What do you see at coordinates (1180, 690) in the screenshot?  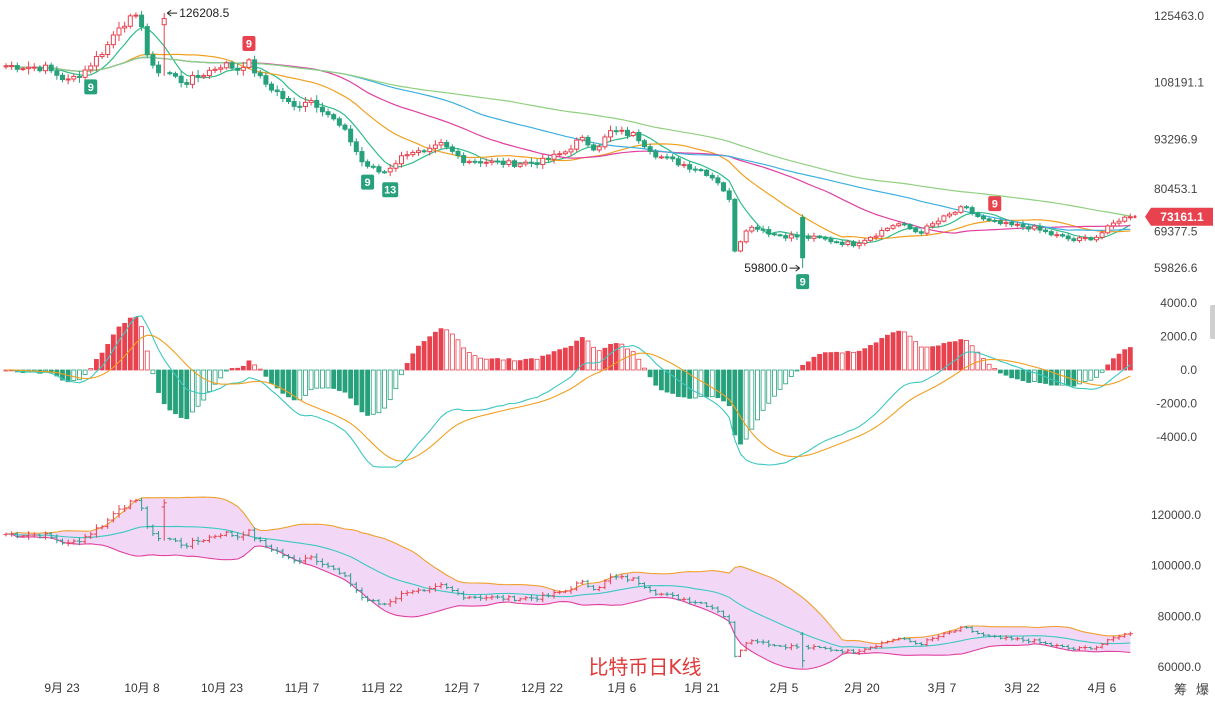 I see `chips-label: 筹` at bounding box center [1180, 690].